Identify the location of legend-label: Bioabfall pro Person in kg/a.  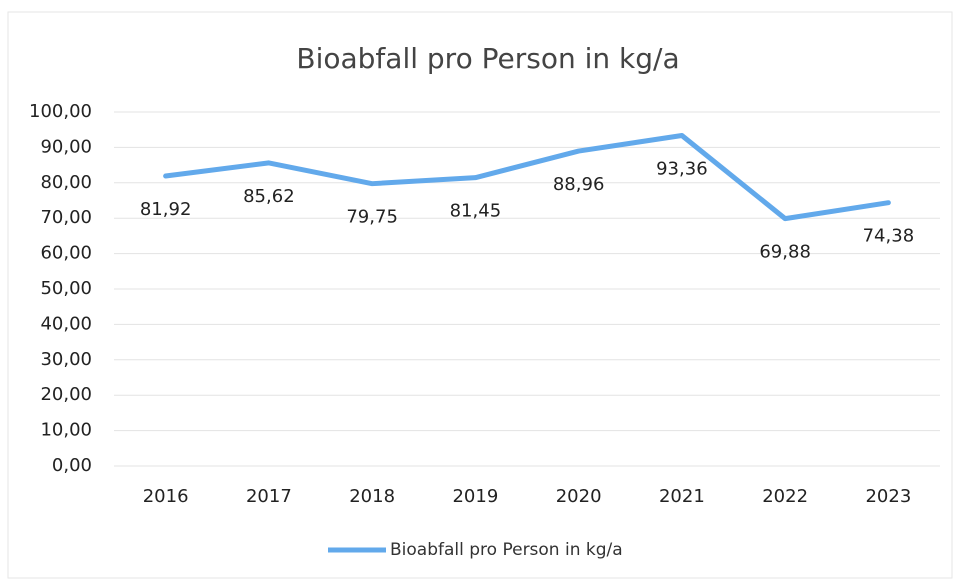
(506, 550).